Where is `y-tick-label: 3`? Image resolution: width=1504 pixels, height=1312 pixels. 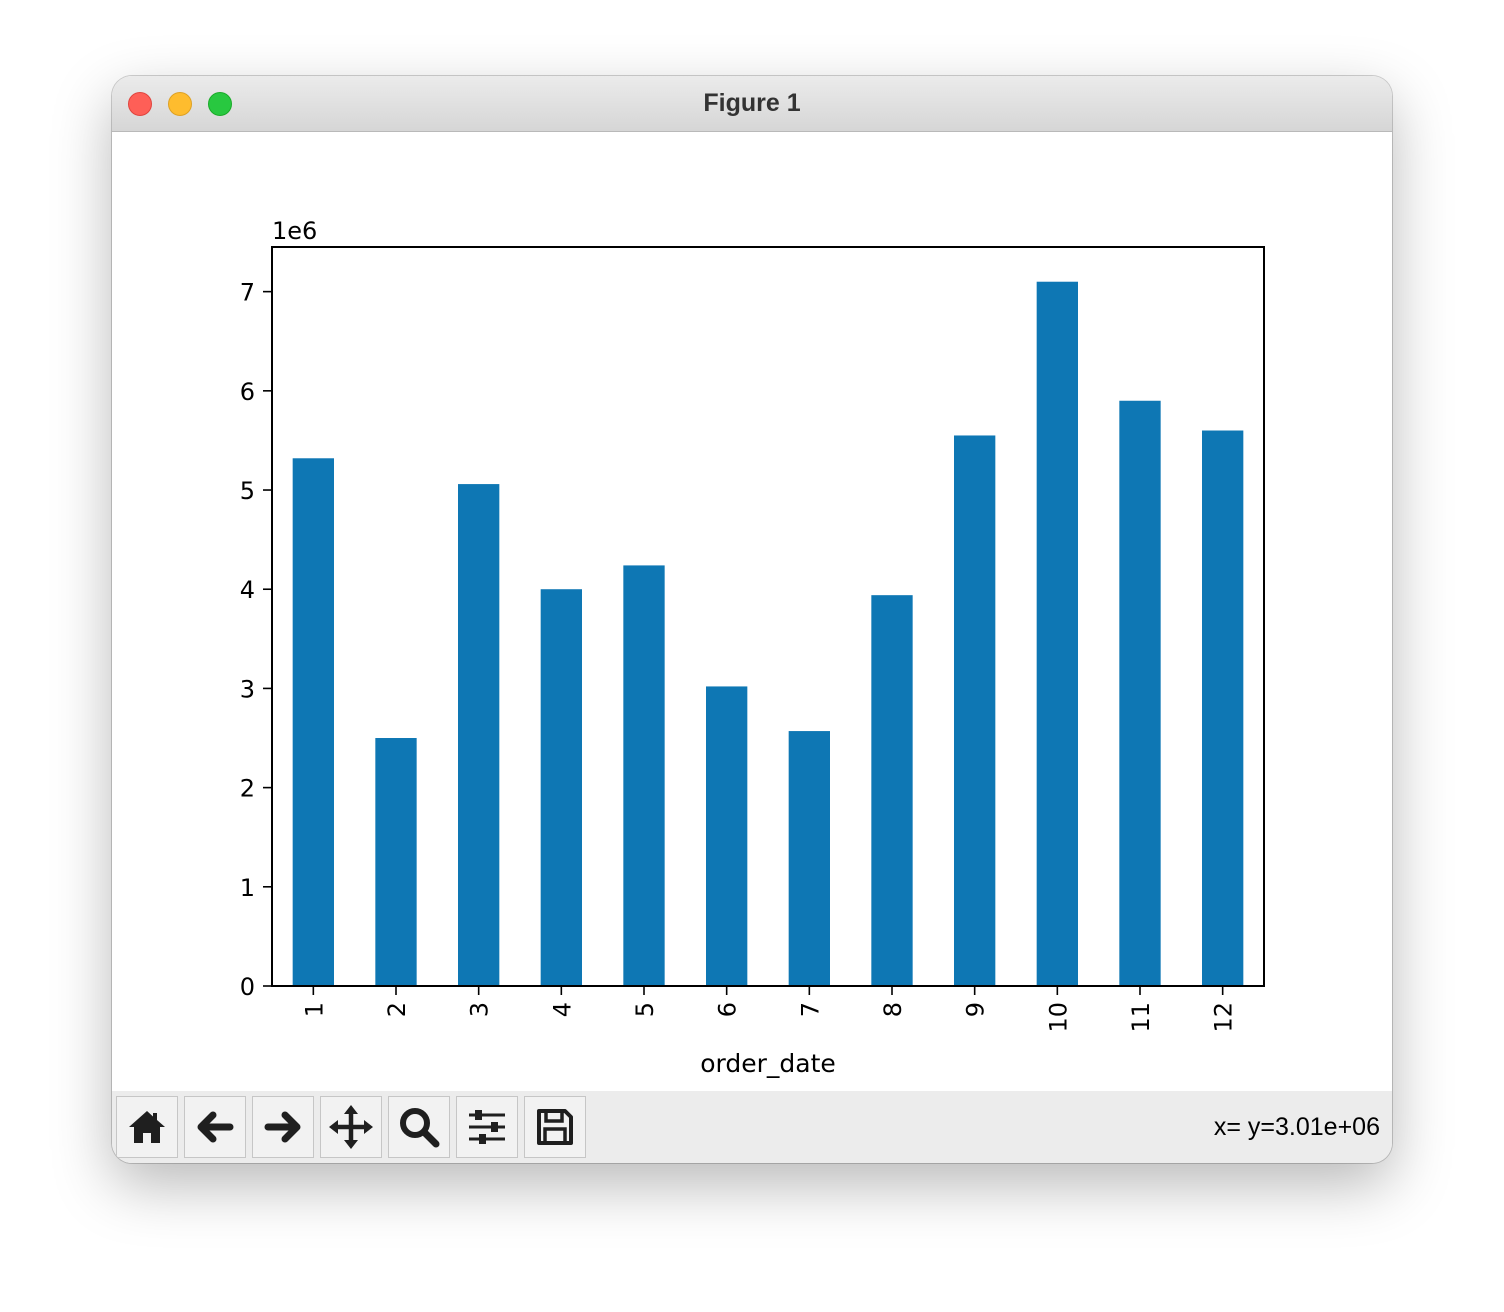
y-tick-label: 3 is located at coordinates (247, 689).